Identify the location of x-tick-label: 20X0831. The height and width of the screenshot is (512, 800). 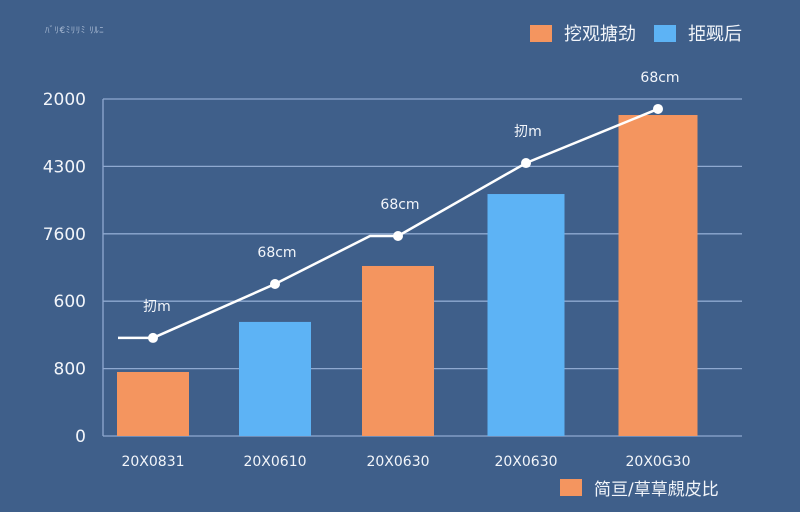
(152, 462).